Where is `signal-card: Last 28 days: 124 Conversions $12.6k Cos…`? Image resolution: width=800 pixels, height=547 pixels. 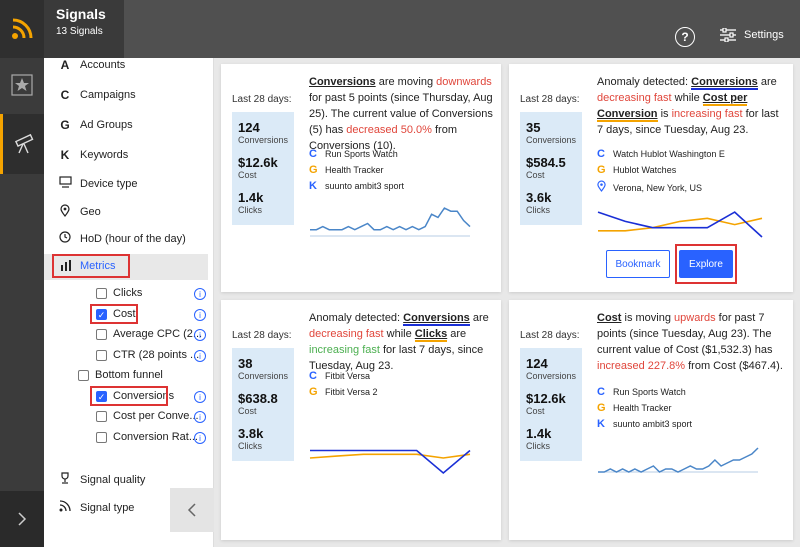 signal-card: Last 28 days: 124 Conversions $12.6k Cos… is located at coordinates (361, 178).